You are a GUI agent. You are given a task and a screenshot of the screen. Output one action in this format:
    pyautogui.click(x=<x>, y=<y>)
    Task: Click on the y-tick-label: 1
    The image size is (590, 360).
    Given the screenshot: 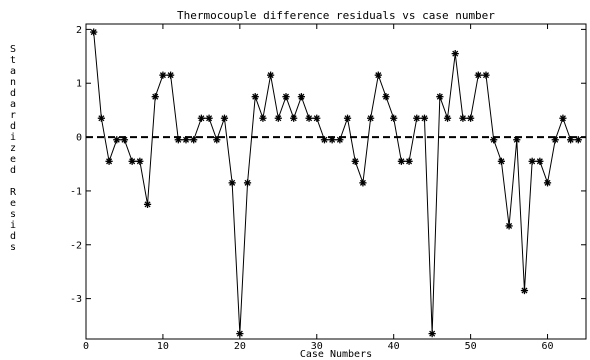 What is the action you would take?
    pyautogui.click(x=79, y=84)
    